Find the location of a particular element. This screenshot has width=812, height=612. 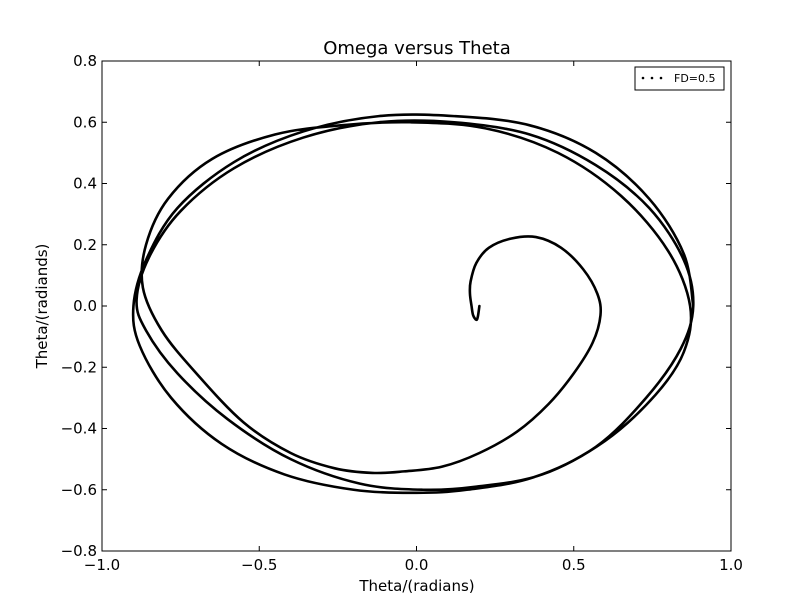

legend-box is located at coordinates (679, 78).